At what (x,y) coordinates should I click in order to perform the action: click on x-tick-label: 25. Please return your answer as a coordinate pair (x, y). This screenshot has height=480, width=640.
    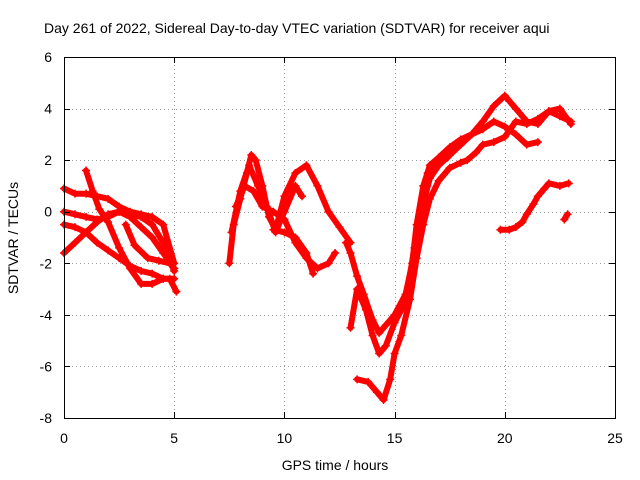
    Looking at the image, I should click on (615, 438).